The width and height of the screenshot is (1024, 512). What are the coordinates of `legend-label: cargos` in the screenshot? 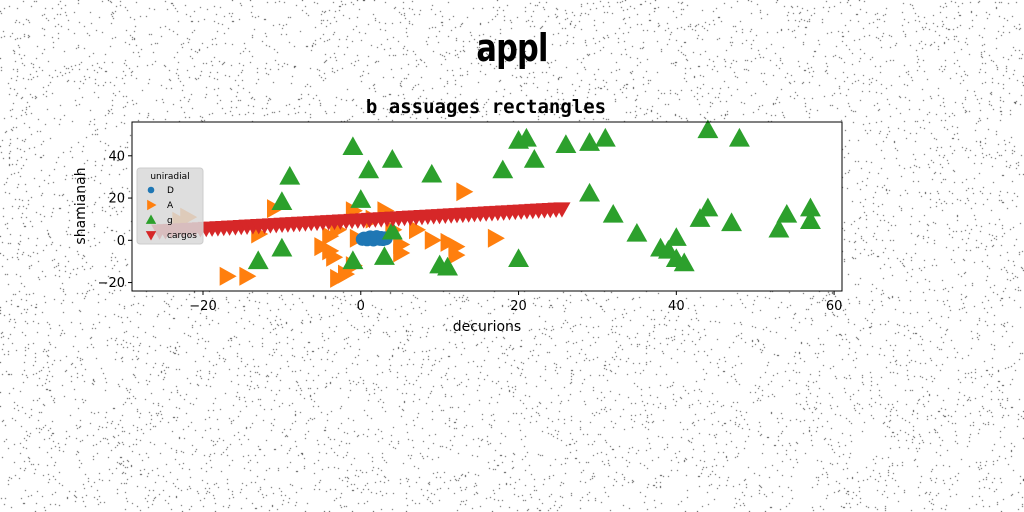 It's located at (182, 236).